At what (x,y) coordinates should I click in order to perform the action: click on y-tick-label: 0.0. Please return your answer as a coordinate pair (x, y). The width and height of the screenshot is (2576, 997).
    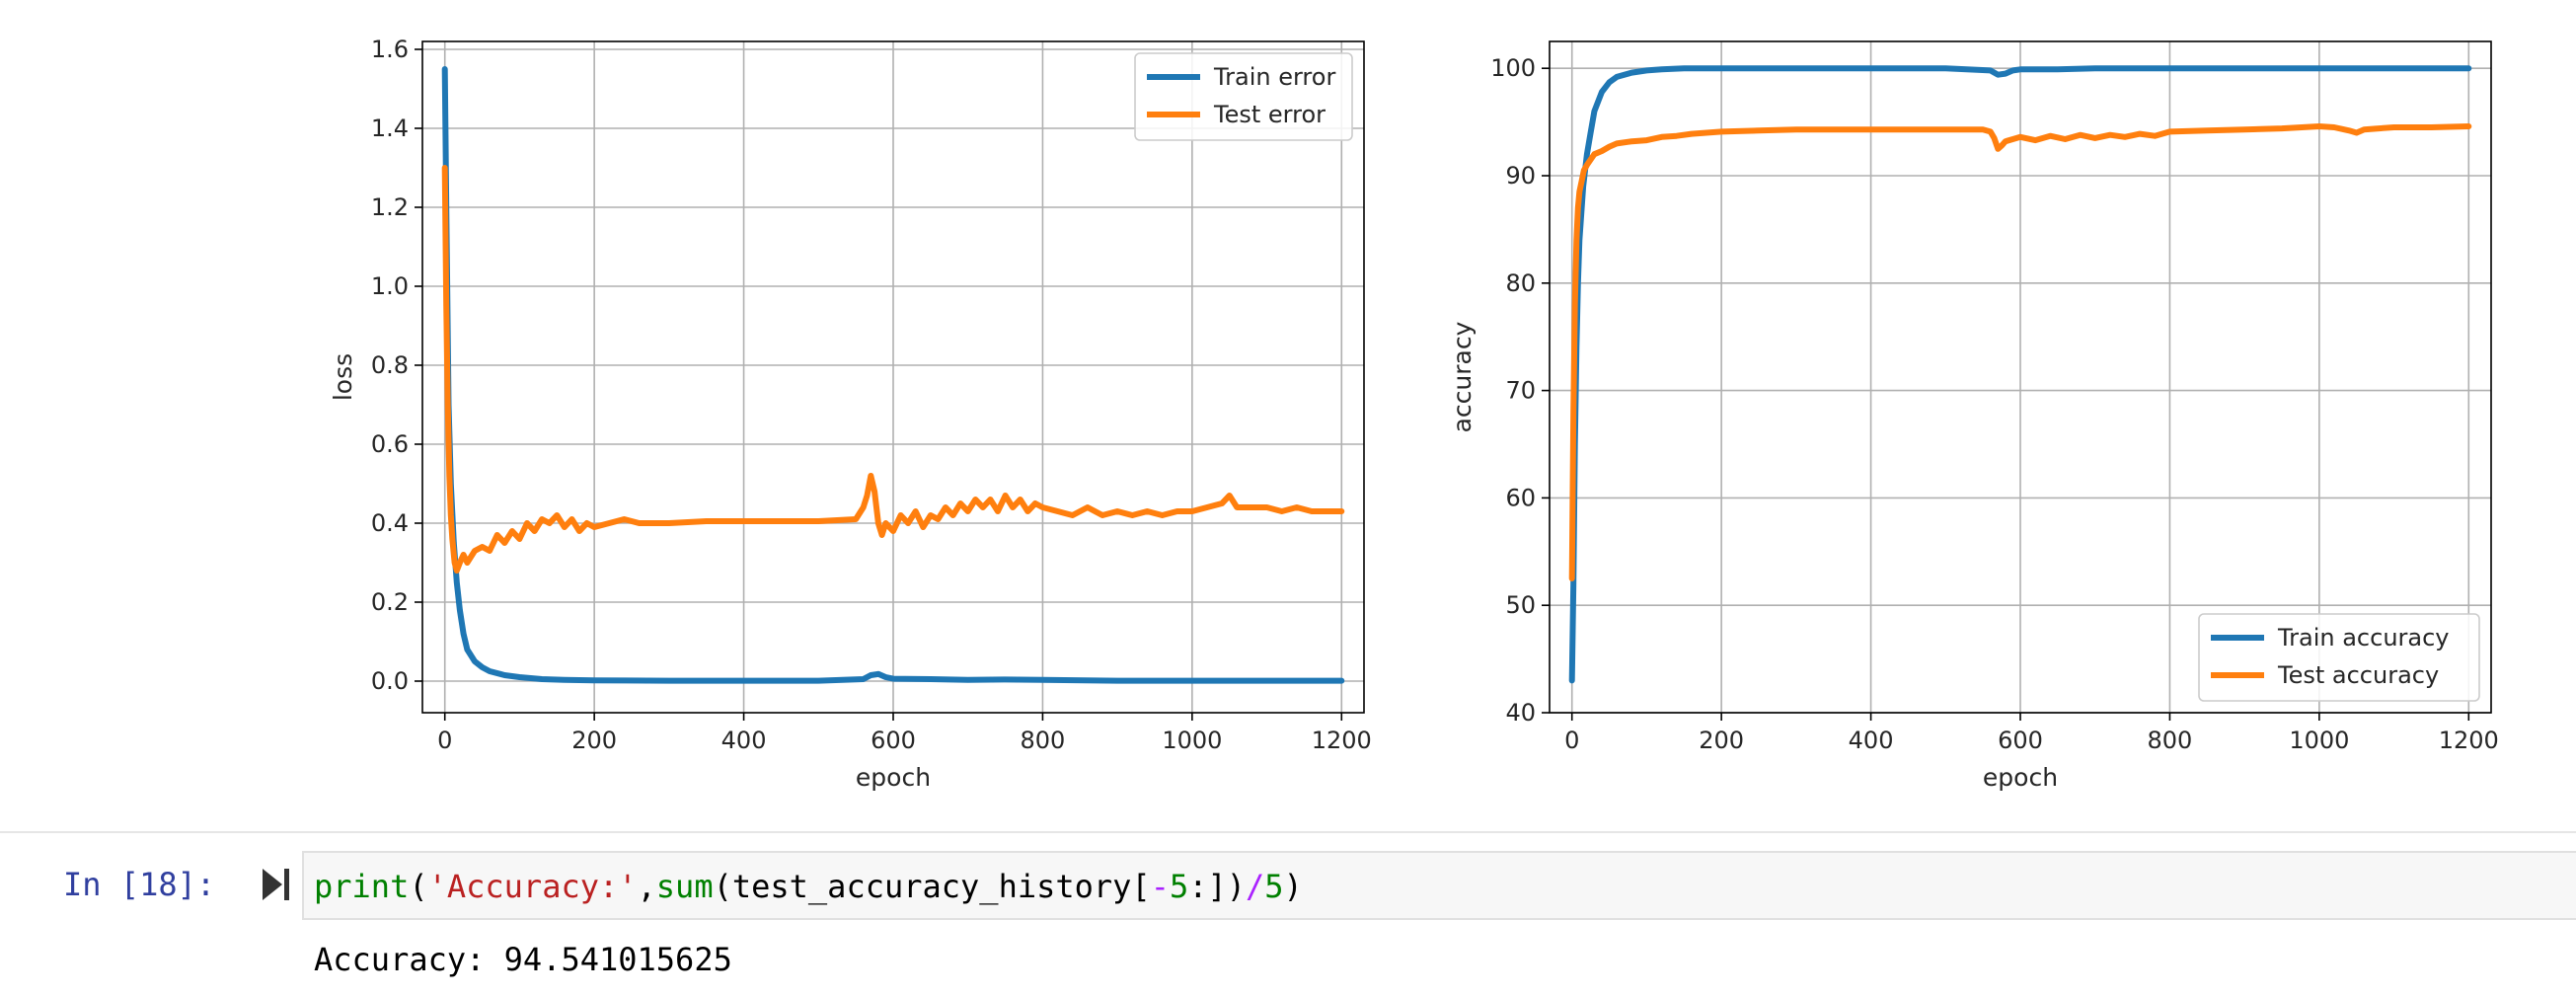
    Looking at the image, I should click on (390, 681).